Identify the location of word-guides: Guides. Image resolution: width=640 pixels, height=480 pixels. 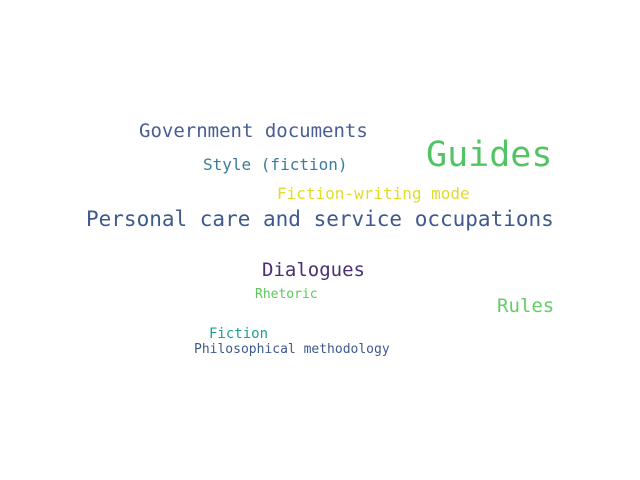
(489, 155).